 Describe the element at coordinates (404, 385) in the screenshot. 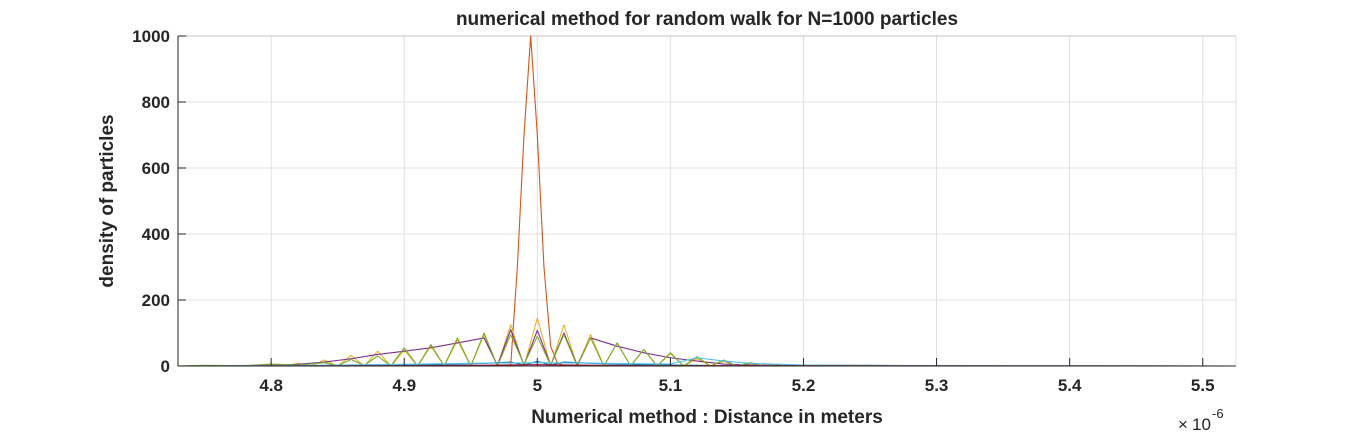

I see `x-tick-label: 4.9` at that location.